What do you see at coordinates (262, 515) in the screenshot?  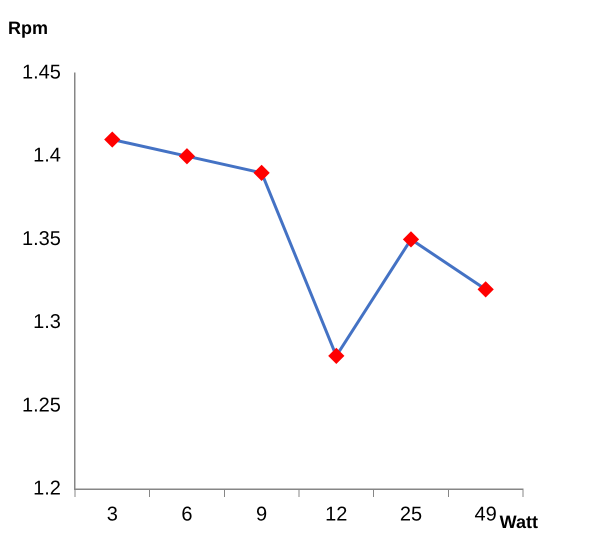 I see `x-tick-label: 9` at bounding box center [262, 515].